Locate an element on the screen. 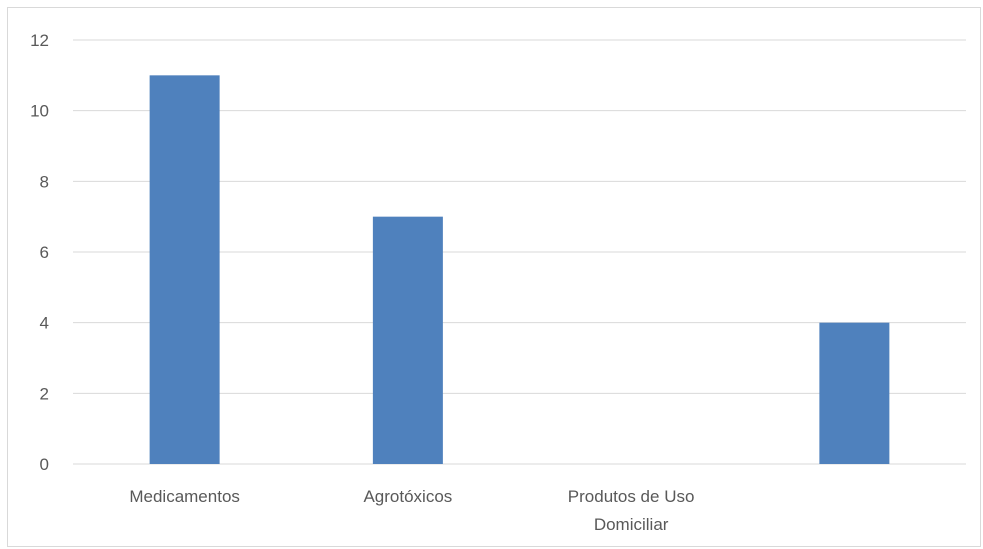 The width and height of the screenshot is (983, 549). x-category-label: Agrotóxicos is located at coordinates (407, 496).